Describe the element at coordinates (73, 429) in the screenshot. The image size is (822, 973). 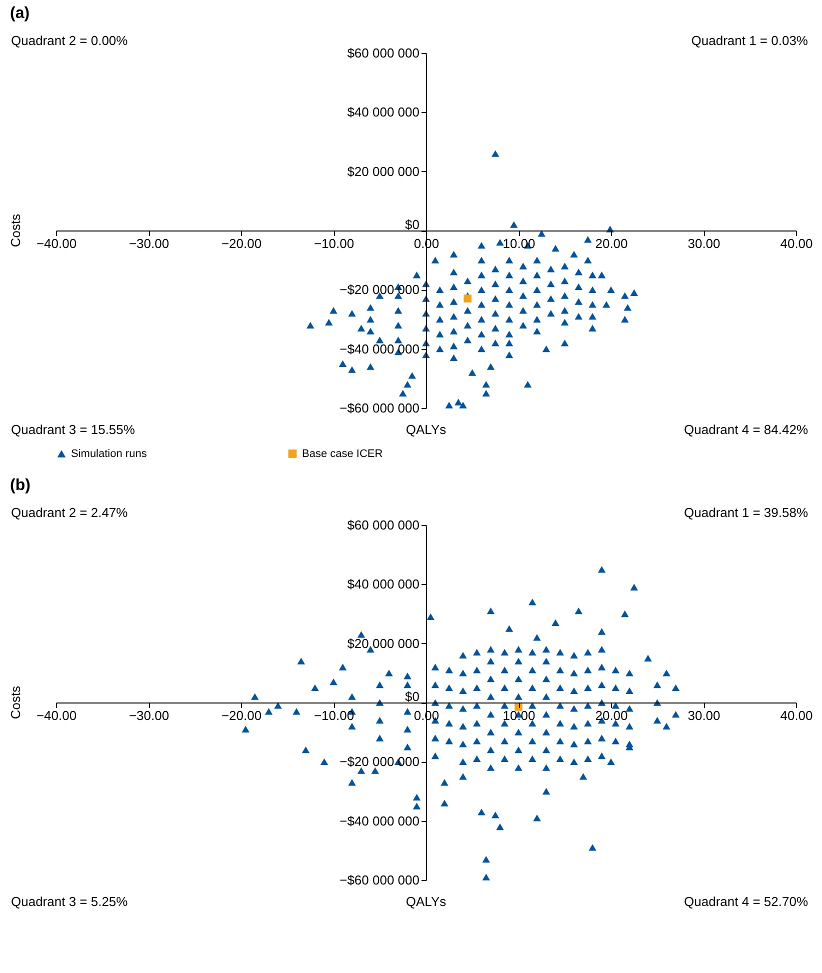
I see `text: Quadrant 3 = 15.55%` at that location.